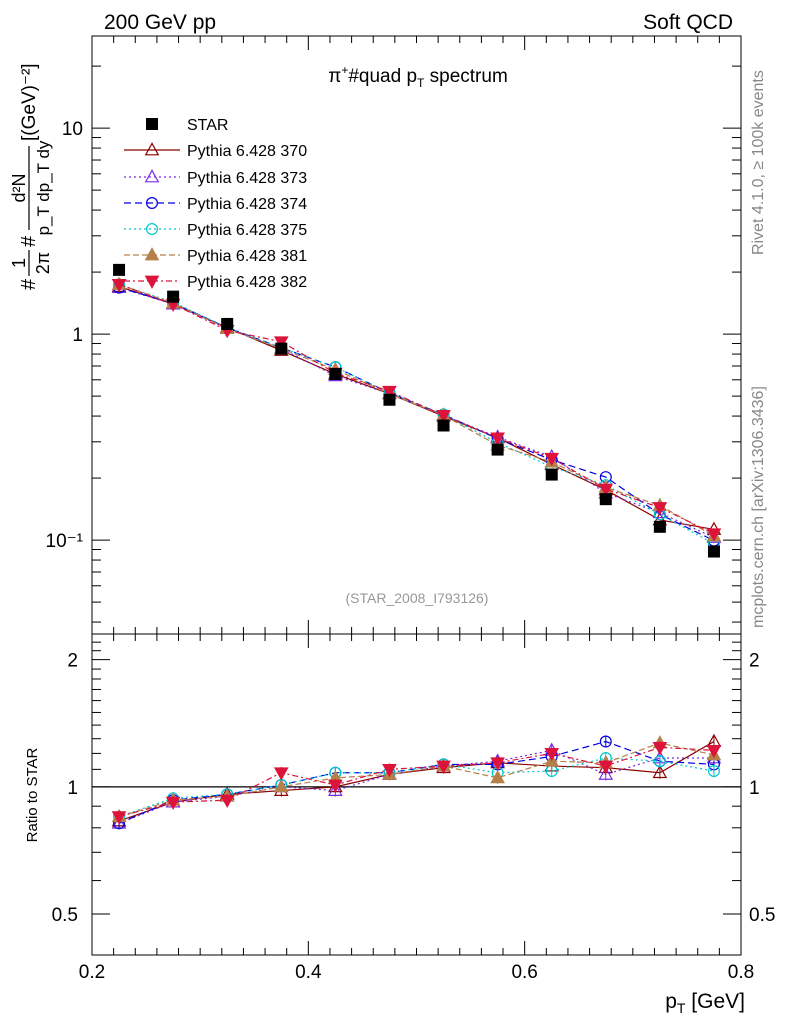  Describe the element at coordinates (247, 151) in the screenshot. I see `legend-370-label: Pythia 6.428 370` at that location.